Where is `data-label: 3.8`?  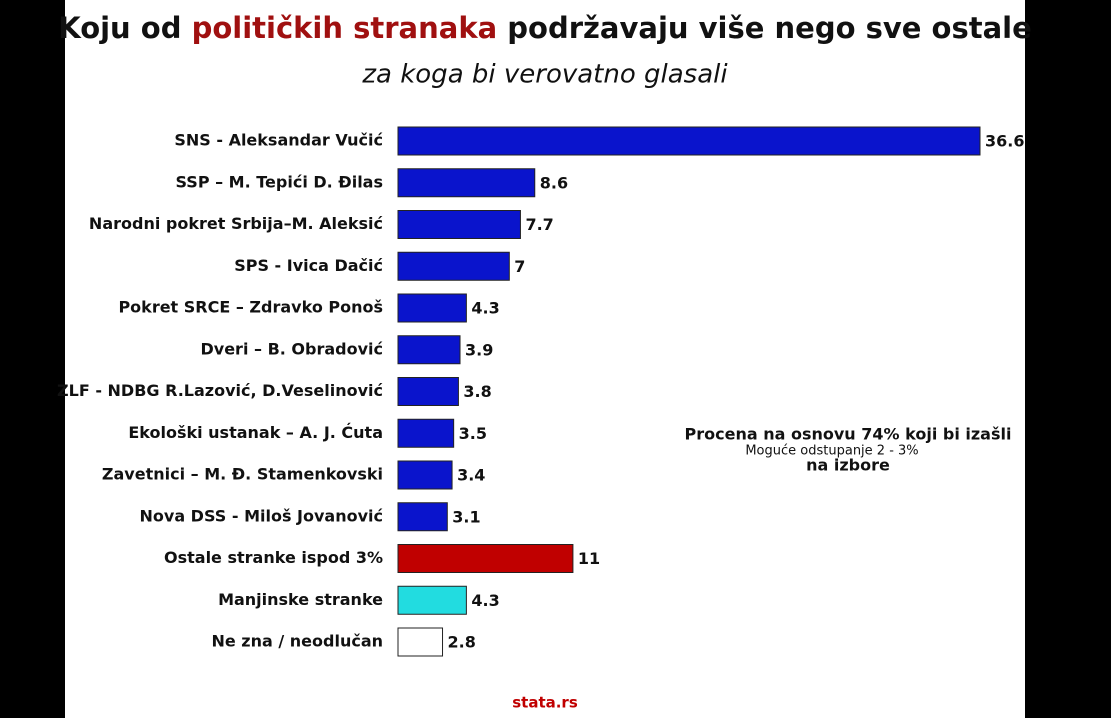 data-label: 3.8 is located at coordinates (477, 391).